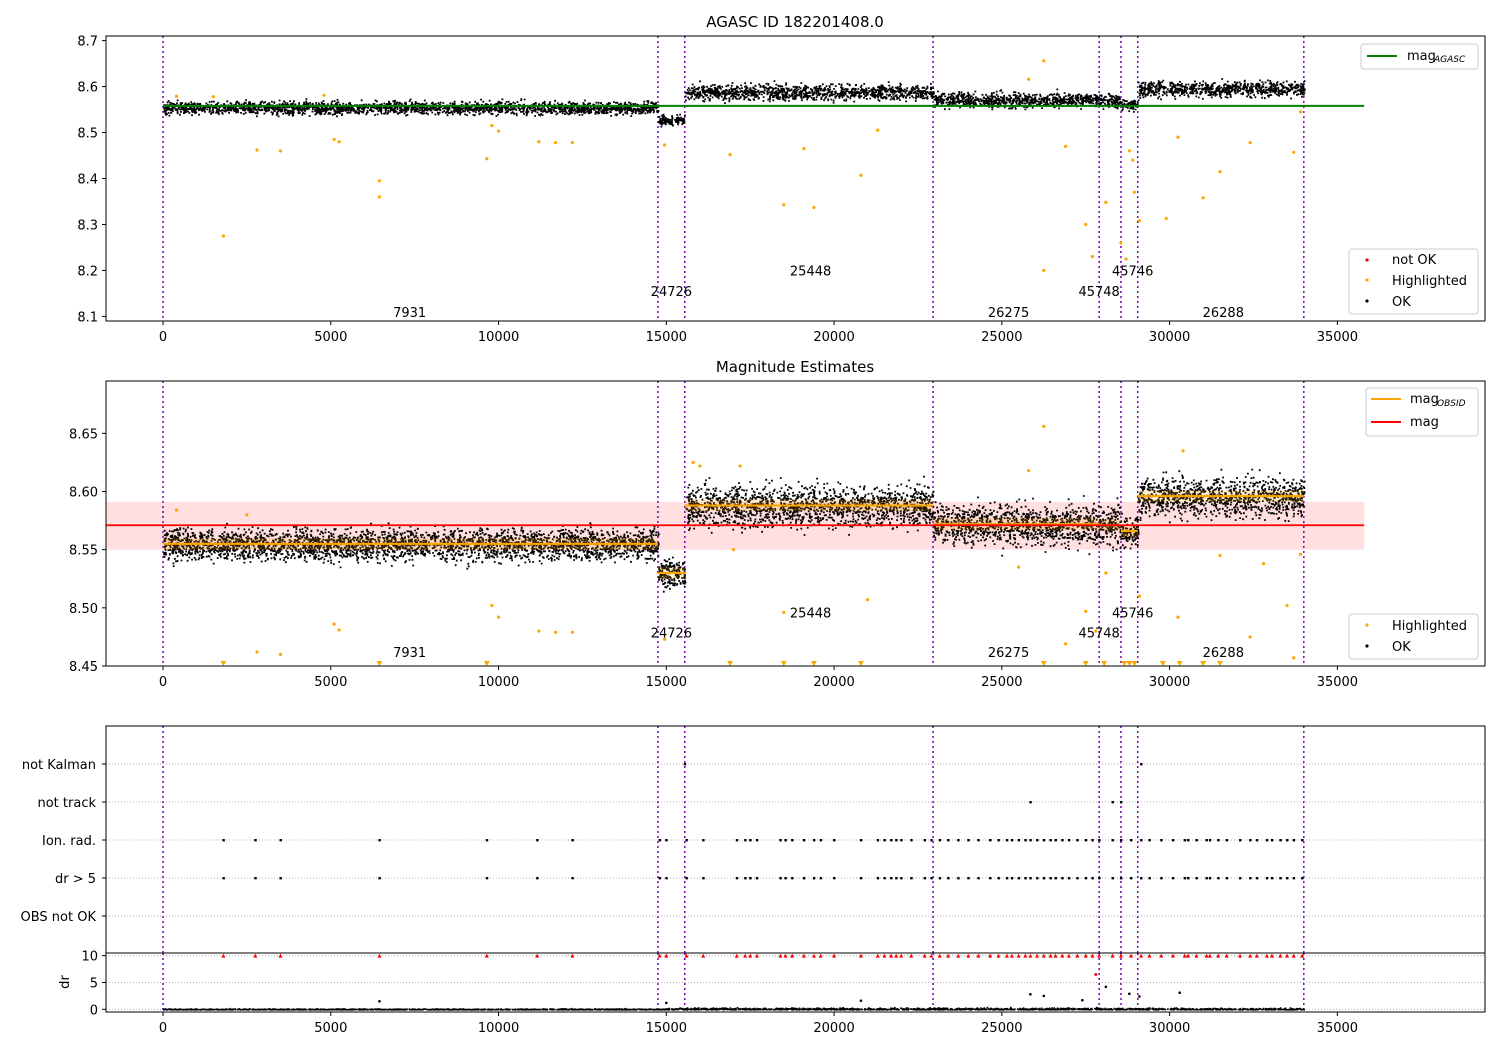 Image resolution: width=1500 pixels, height=1050 pixels. I want to click on obsid-label: 26288, so click(1223, 653).